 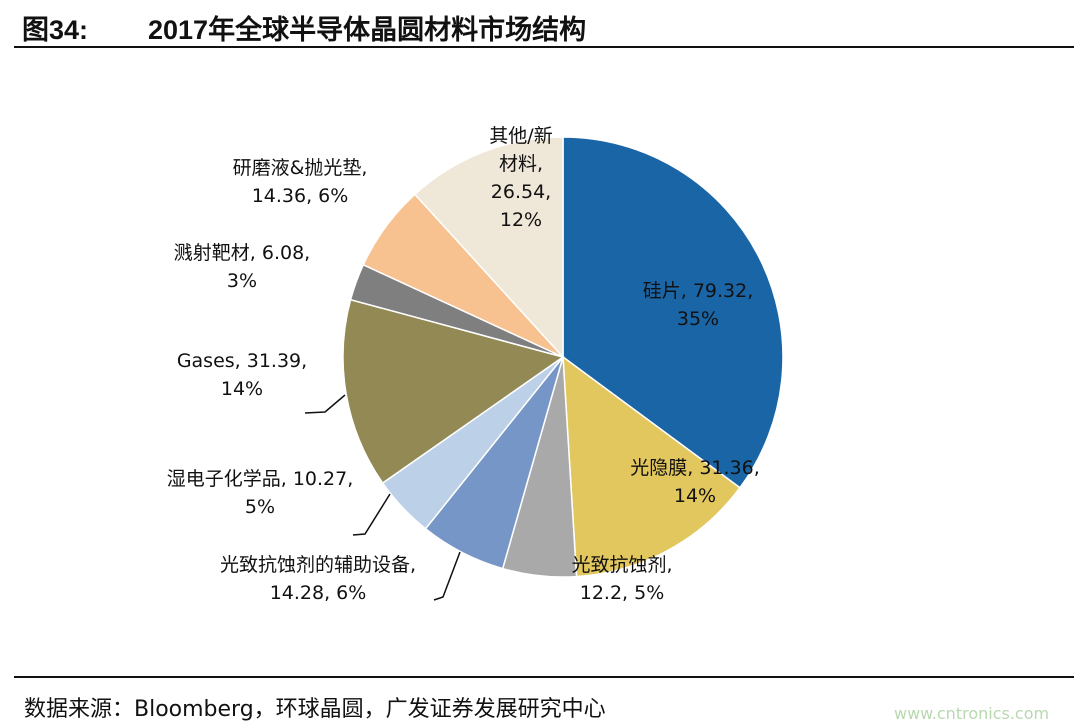 I want to click on data-label-3-line-1: 14.28, 6%, so click(x=318, y=593).